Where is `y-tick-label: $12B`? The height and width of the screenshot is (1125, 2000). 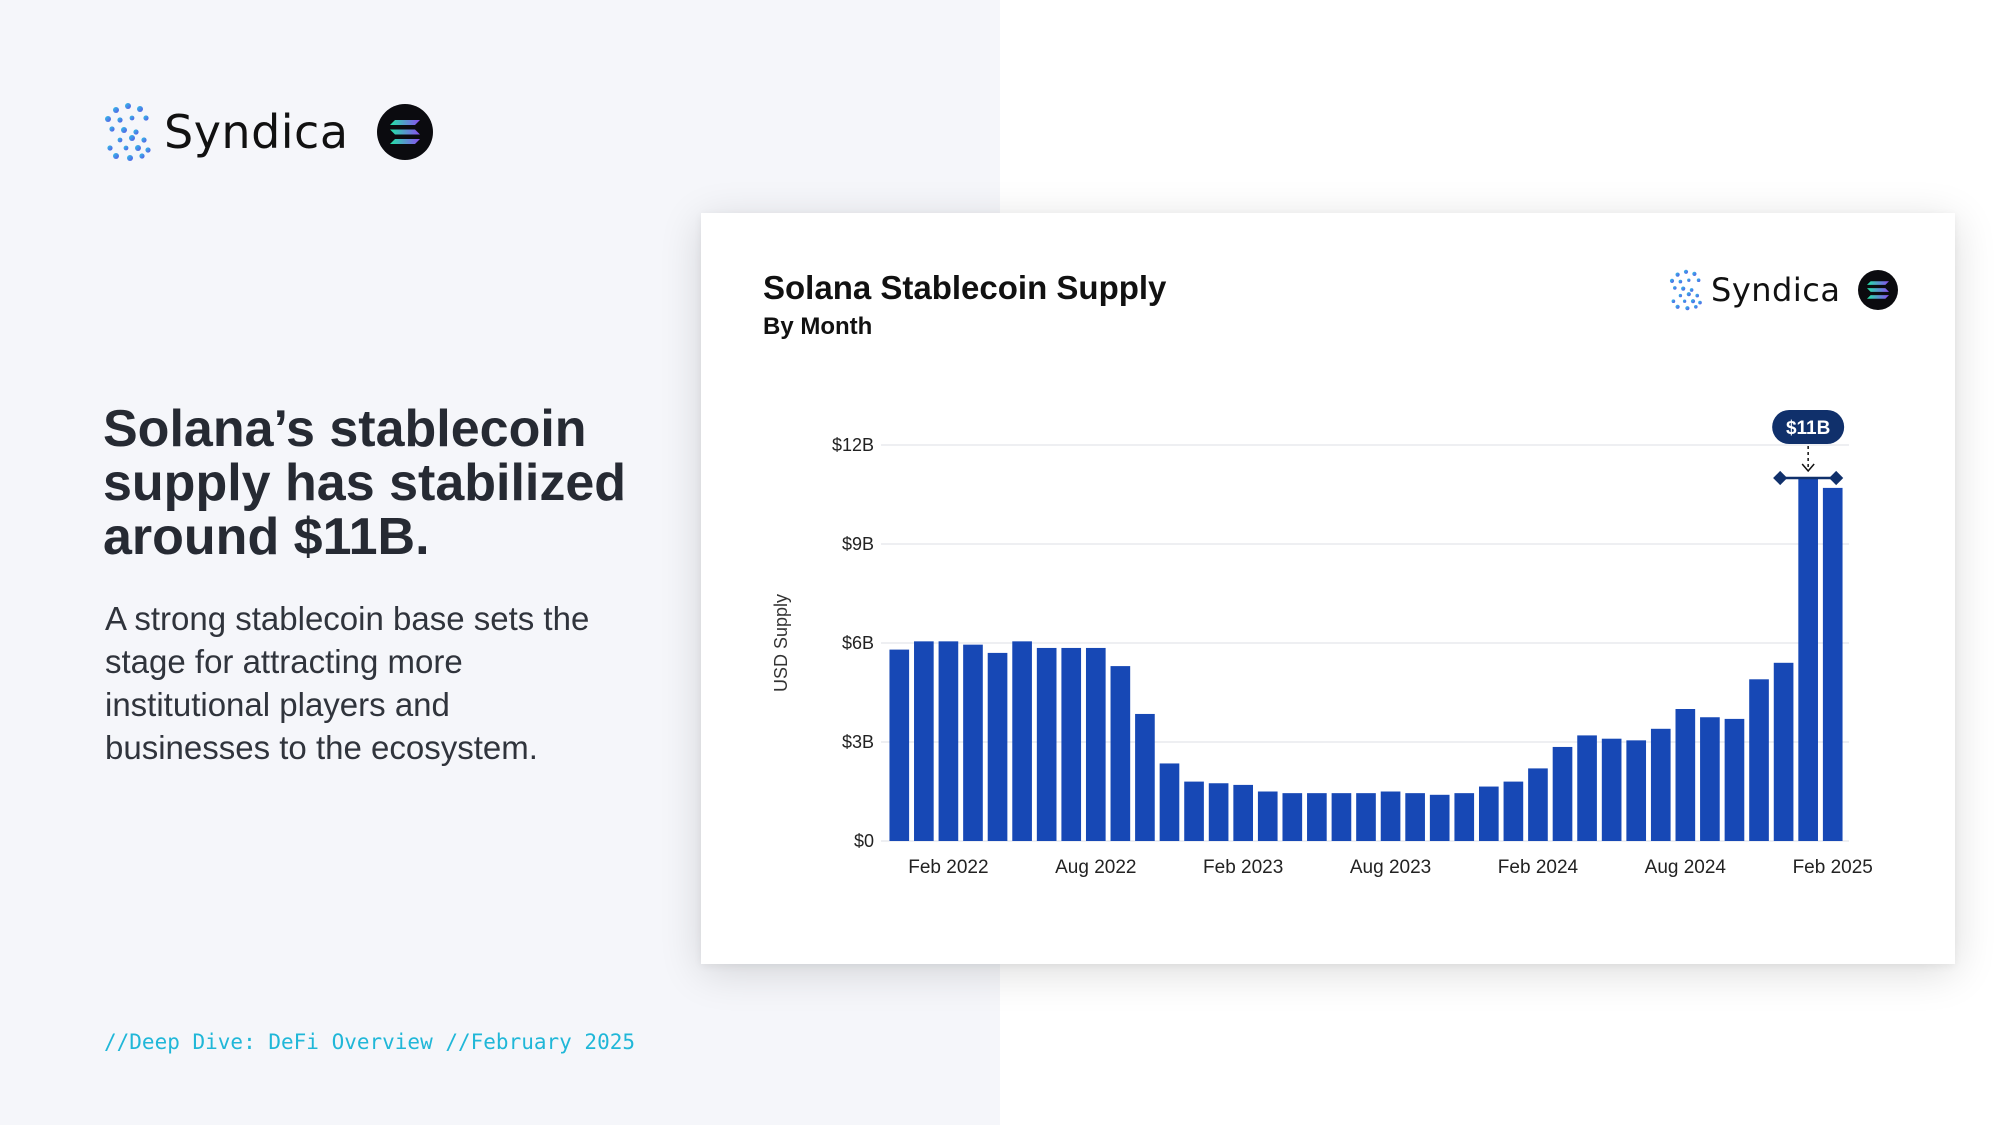
y-tick-label: $12B is located at coordinates (853, 445).